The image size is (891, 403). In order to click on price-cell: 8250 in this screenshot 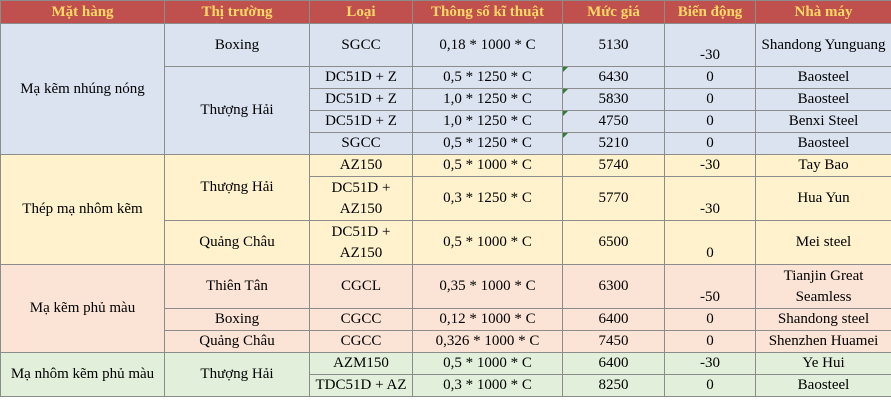, I will do `click(613, 385)`.